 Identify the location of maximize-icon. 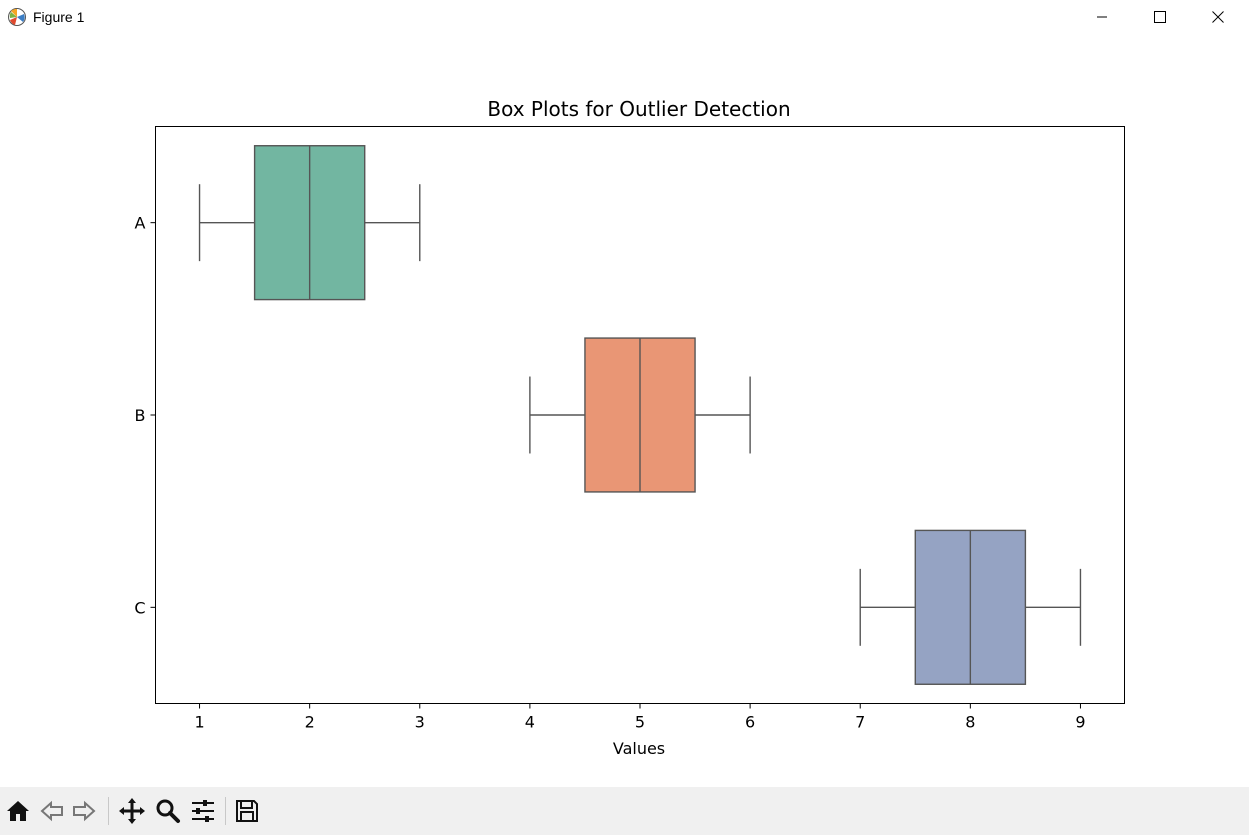
(1160, 17).